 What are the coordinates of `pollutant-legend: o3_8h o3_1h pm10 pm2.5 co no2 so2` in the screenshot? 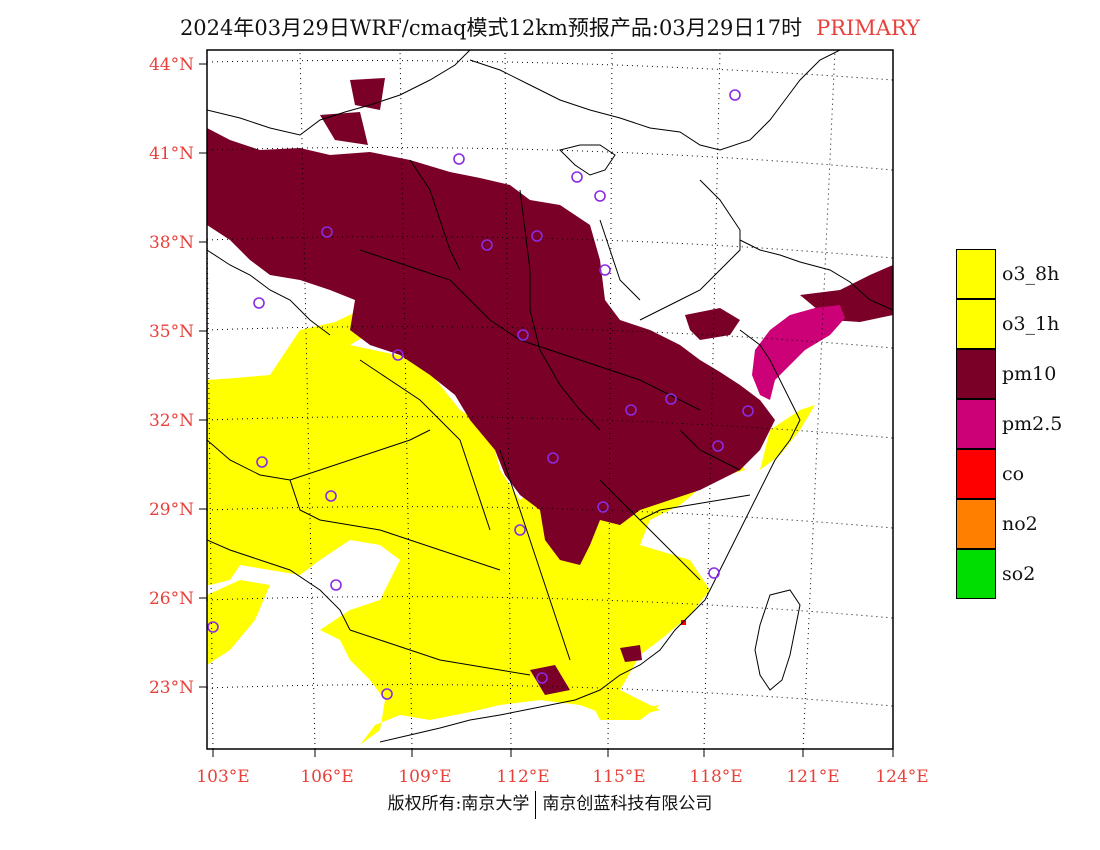 It's located at (1009, 424).